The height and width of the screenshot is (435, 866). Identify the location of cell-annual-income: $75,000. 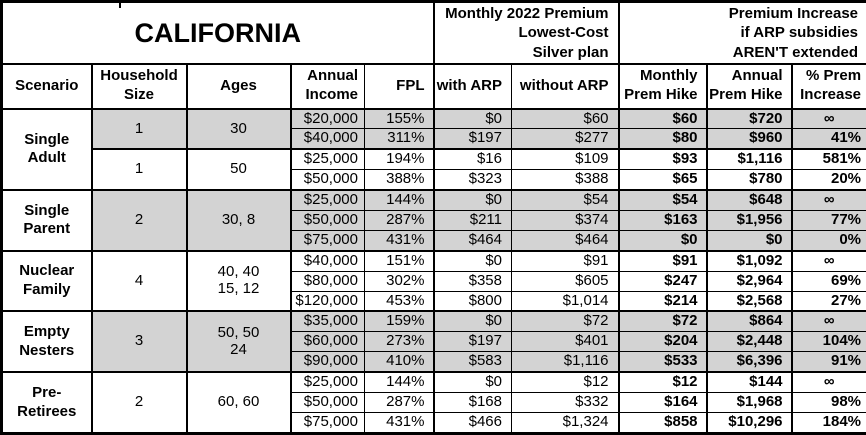
(327, 240).